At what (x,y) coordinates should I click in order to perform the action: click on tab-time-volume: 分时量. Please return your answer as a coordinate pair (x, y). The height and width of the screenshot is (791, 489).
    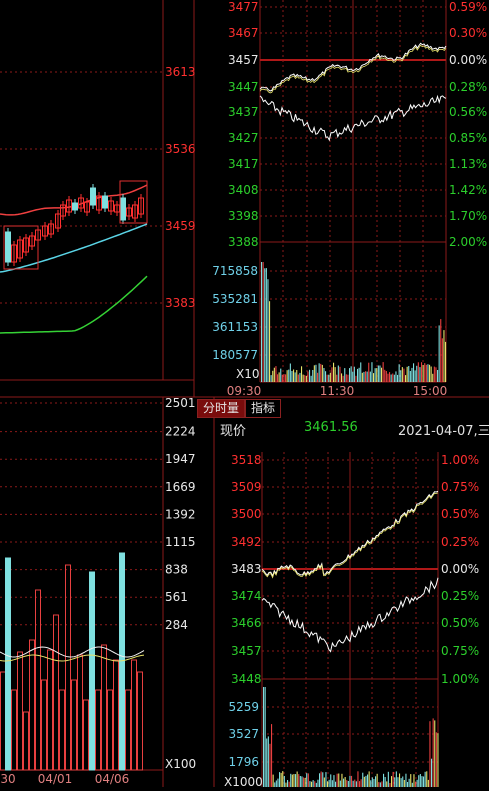
    Looking at the image, I should click on (221, 408).